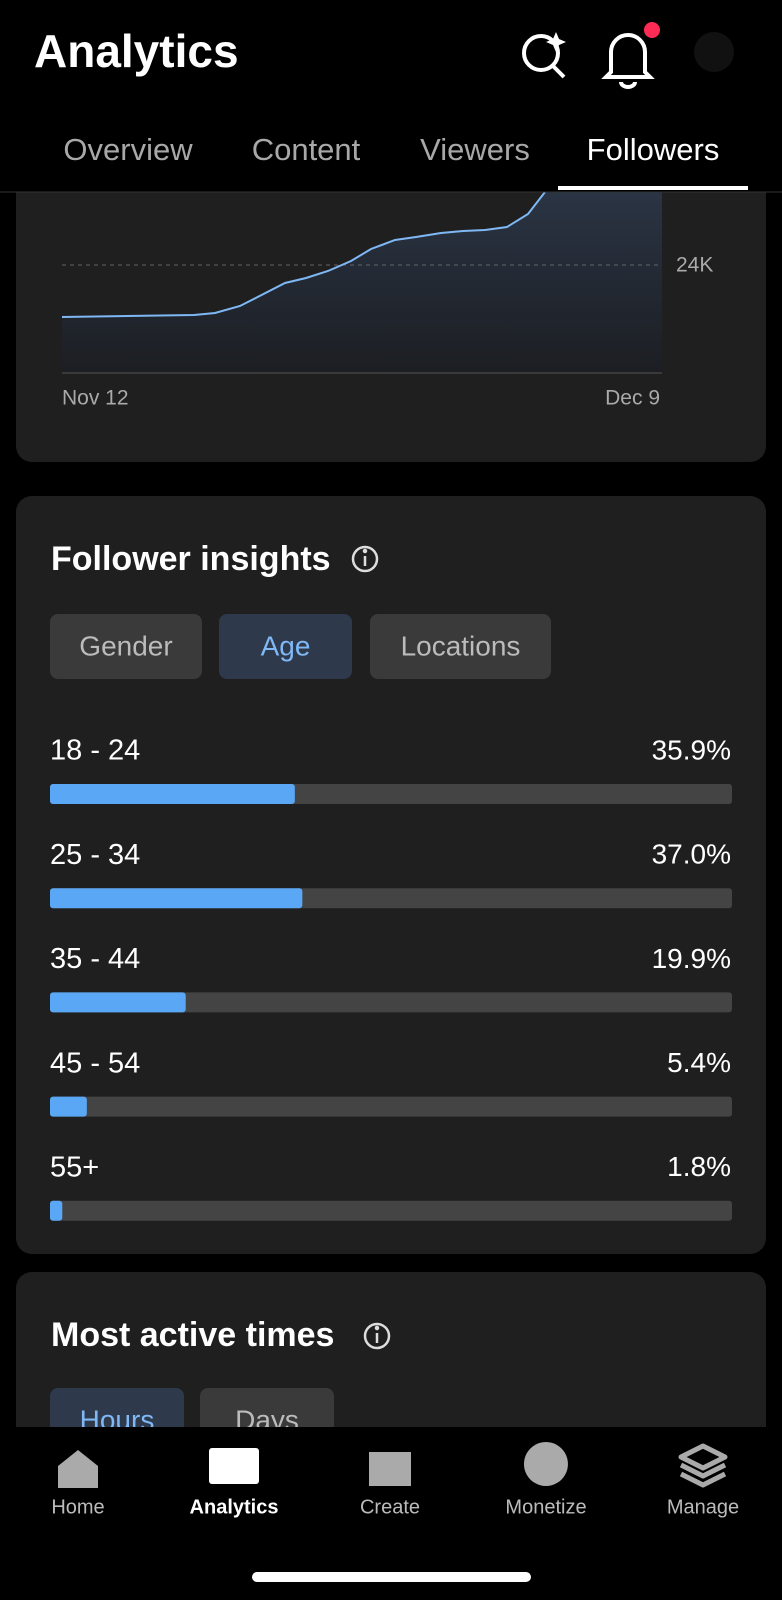 This screenshot has width=782, height=1600. What do you see at coordinates (653, 149) in the screenshot?
I see `tab: Followers` at bounding box center [653, 149].